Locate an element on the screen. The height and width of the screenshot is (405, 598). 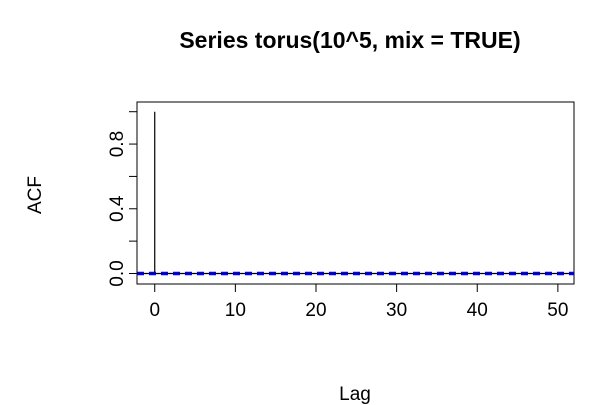
y-tick-label-0.8: 0.8 is located at coordinates (117, 144).